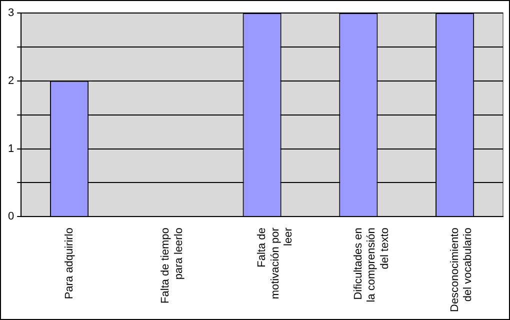  Describe the element at coordinates (69, 264) in the screenshot. I see `x-tick-label: Para adquirirlo` at that location.